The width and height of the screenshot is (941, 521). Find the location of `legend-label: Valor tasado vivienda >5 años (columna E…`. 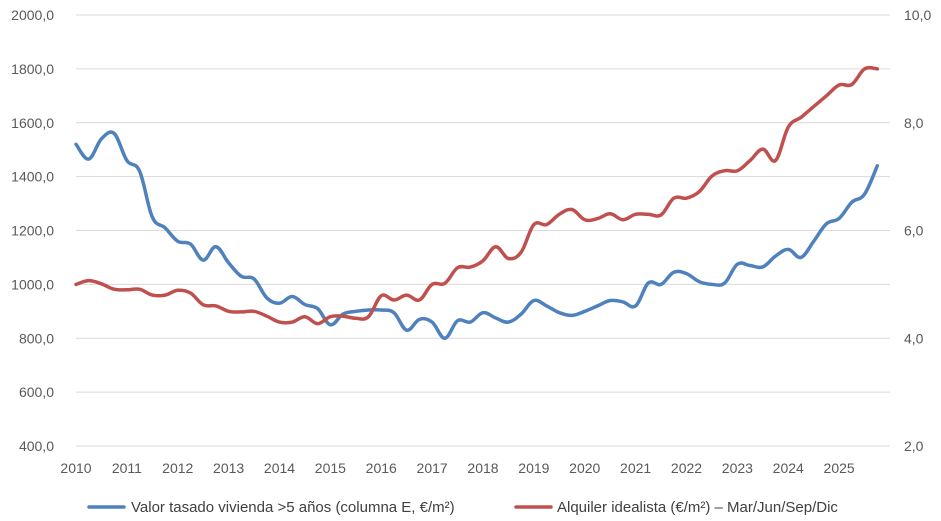

legend-label: Valor tasado vivienda >5 años (columna E… is located at coordinates (293, 507).